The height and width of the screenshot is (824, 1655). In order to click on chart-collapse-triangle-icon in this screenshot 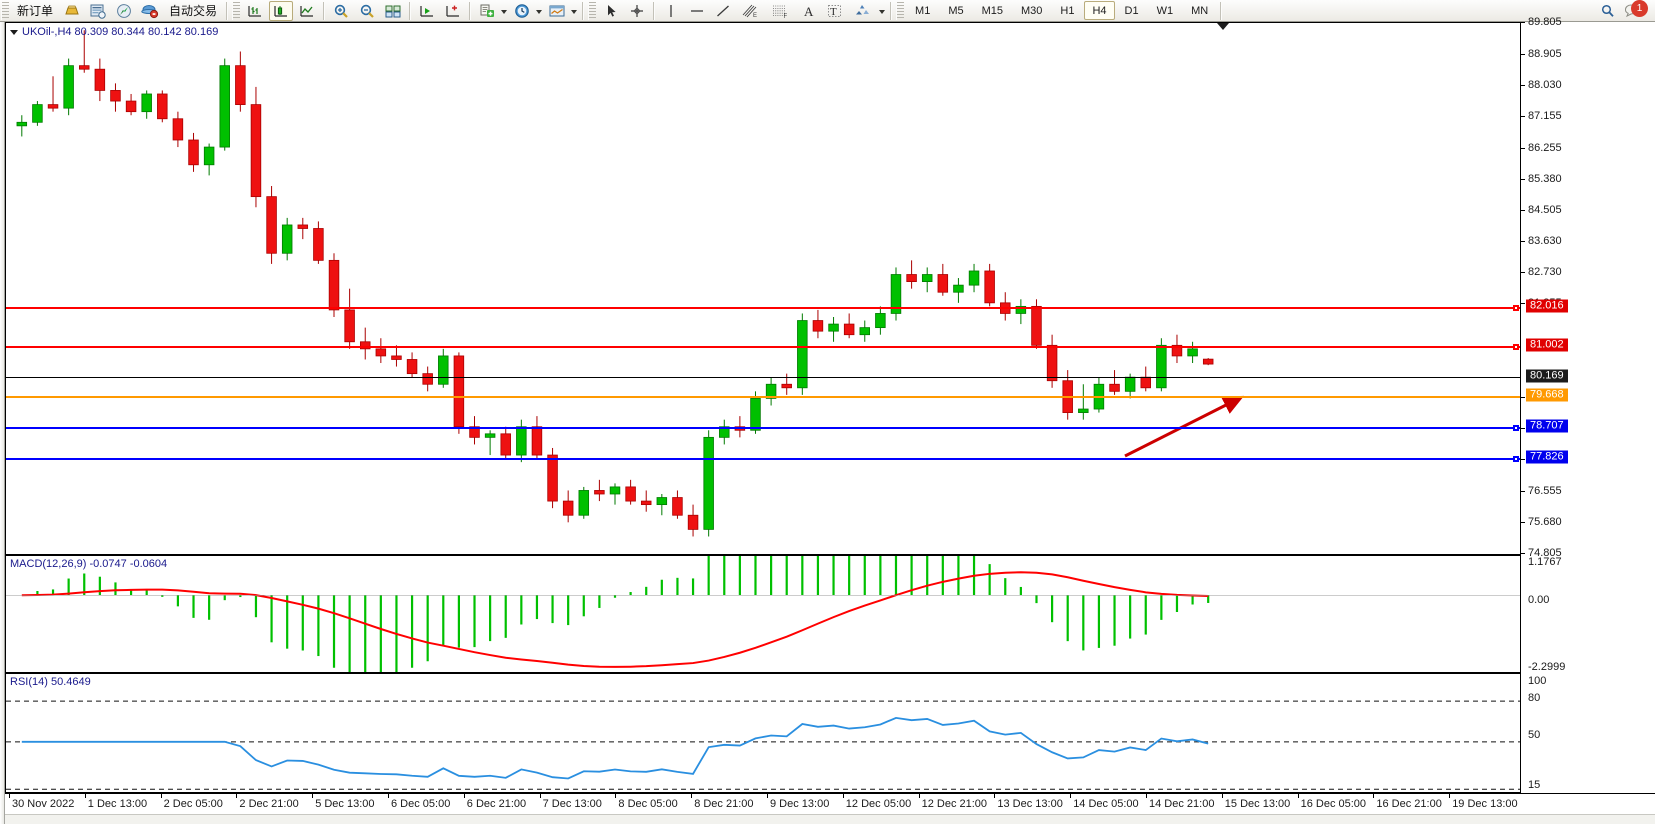, I will do `click(14, 32)`.